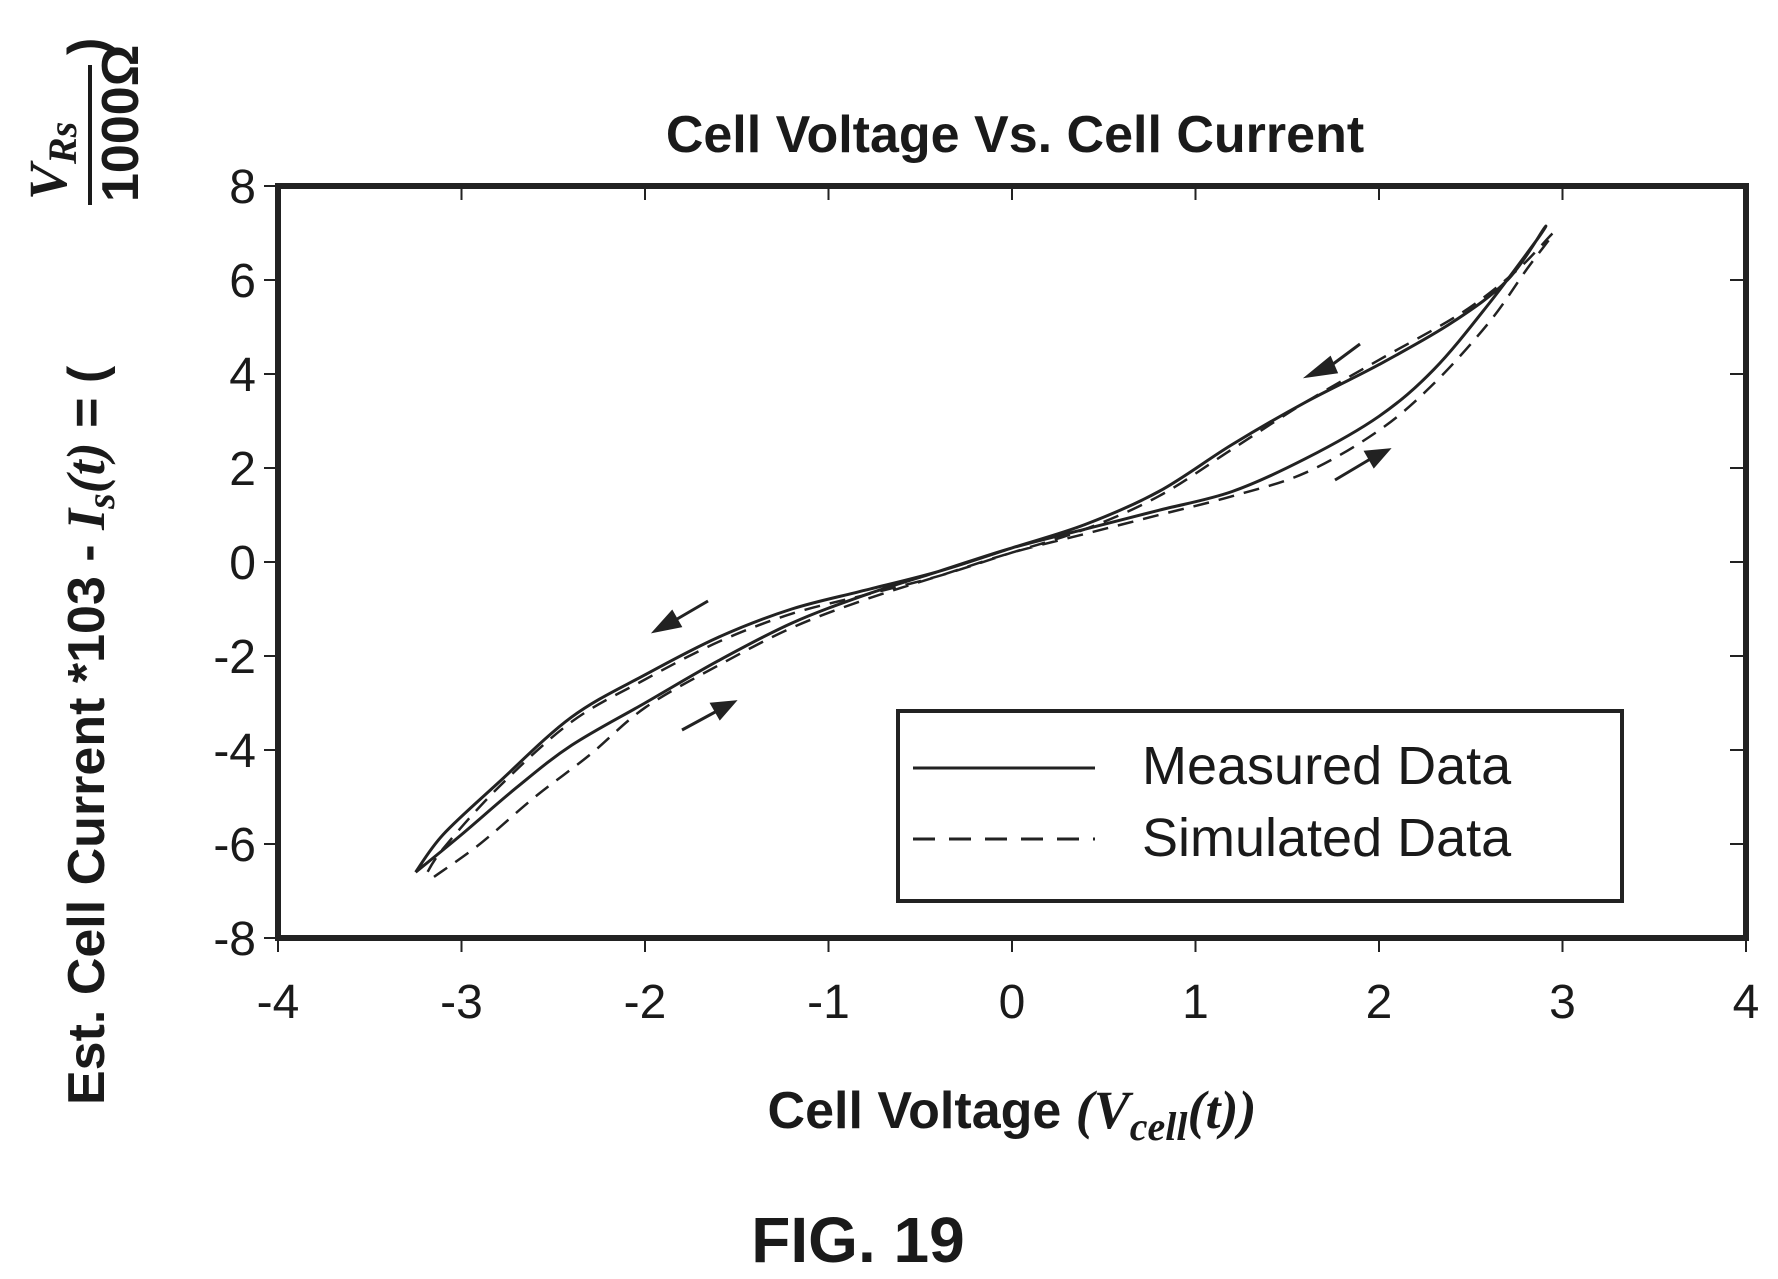 This screenshot has height=1279, width=1778. What do you see at coordinates (234, 751) in the screenshot?
I see `y-tick-label: -4` at bounding box center [234, 751].